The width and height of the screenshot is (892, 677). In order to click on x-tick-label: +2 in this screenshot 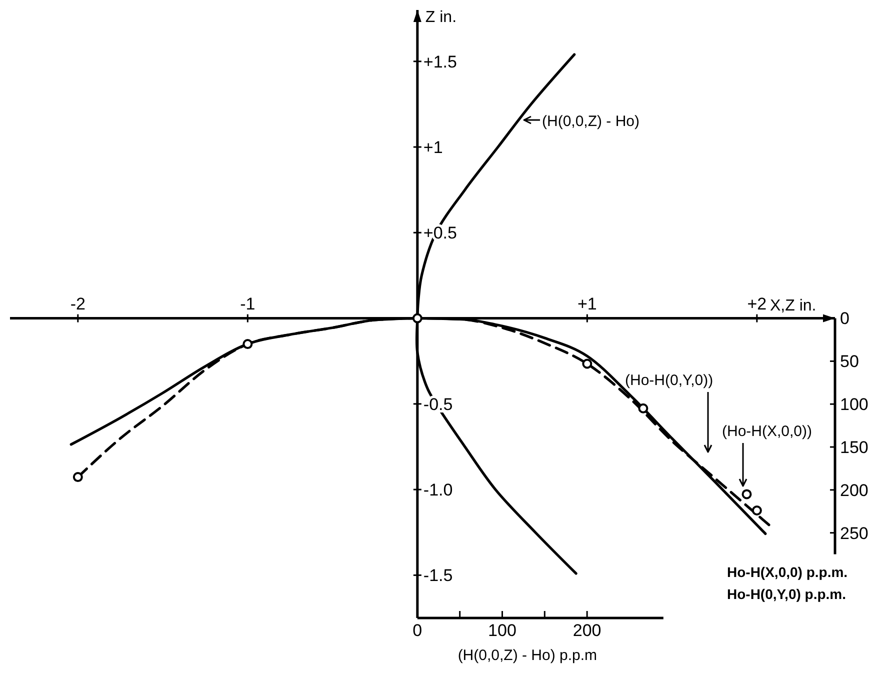, I will do `click(757, 304)`.